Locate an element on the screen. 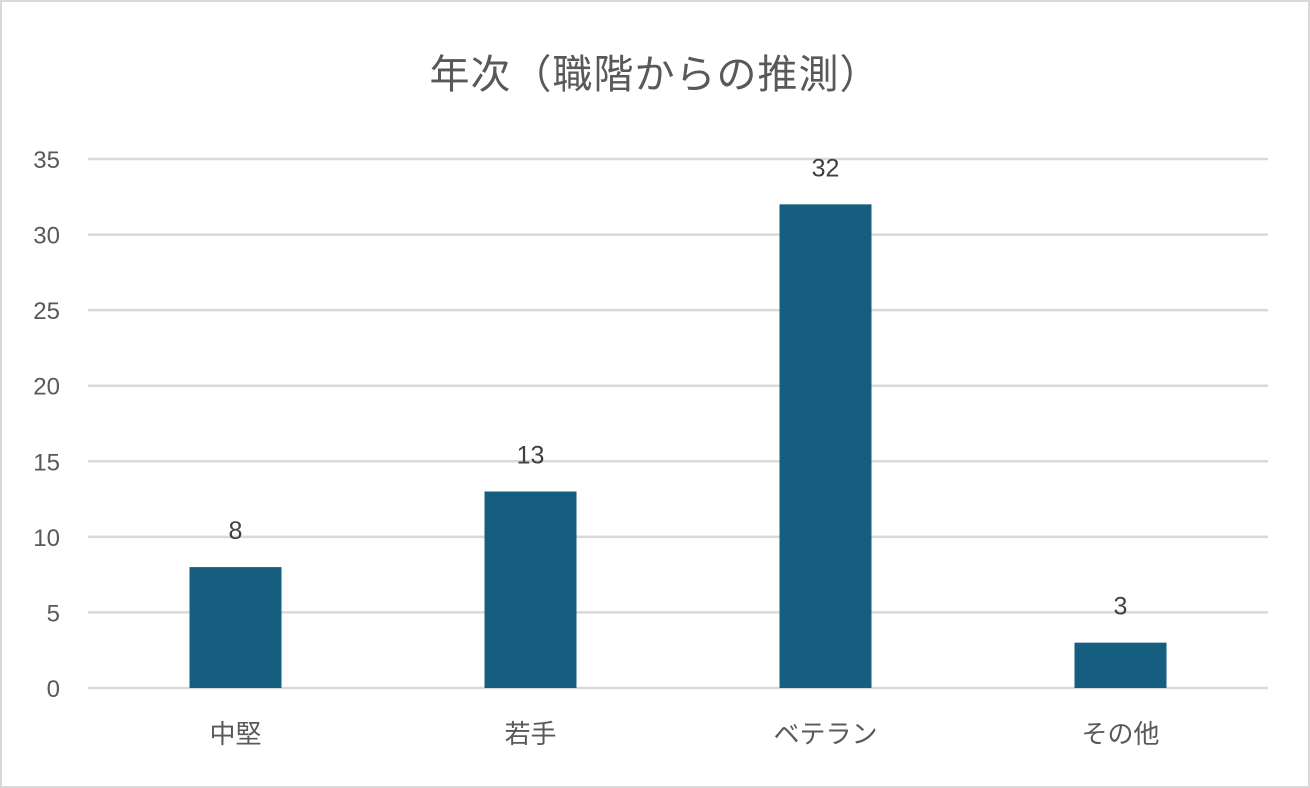  y-axis-labels: 0 5 10 15 20 25 30 35 is located at coordinates (46, 425).